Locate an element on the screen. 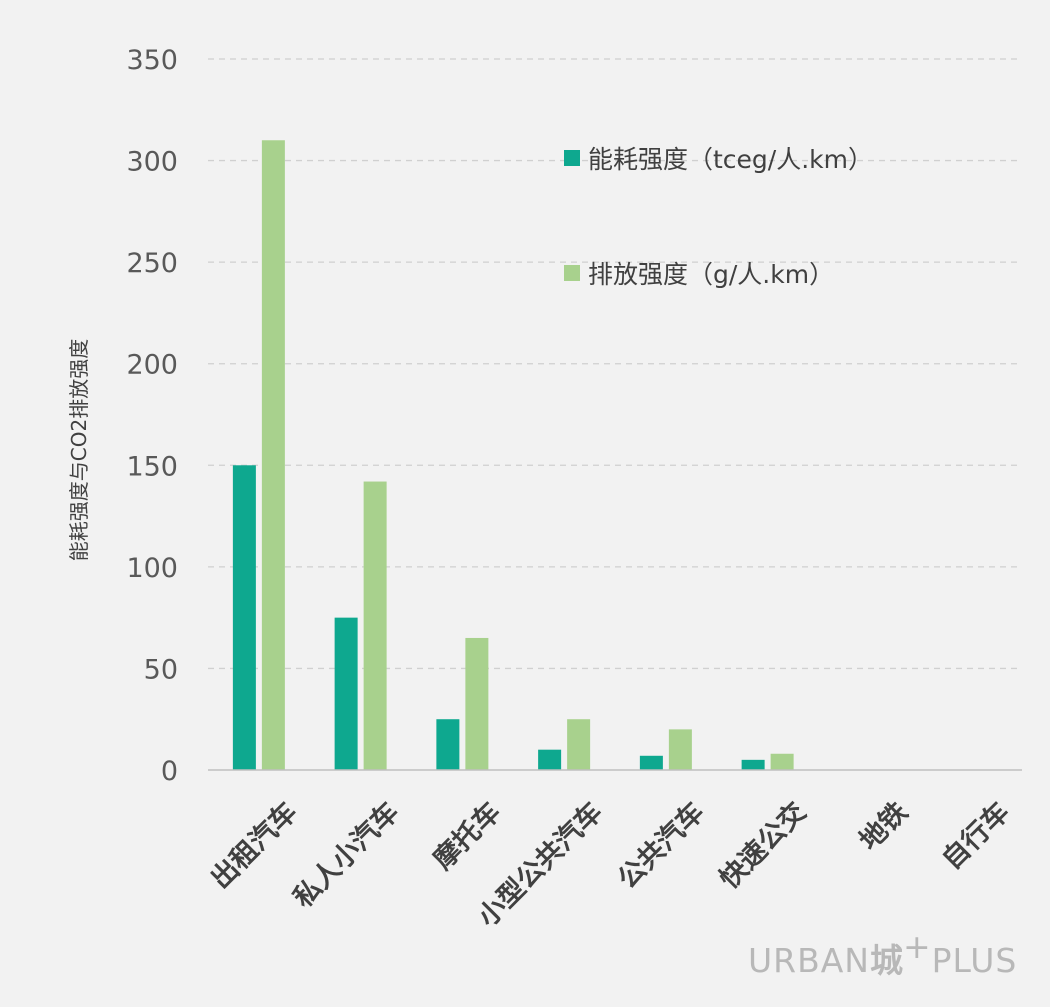  x-tick-label: 私人小汽车 is located at coordinates (346, 855).